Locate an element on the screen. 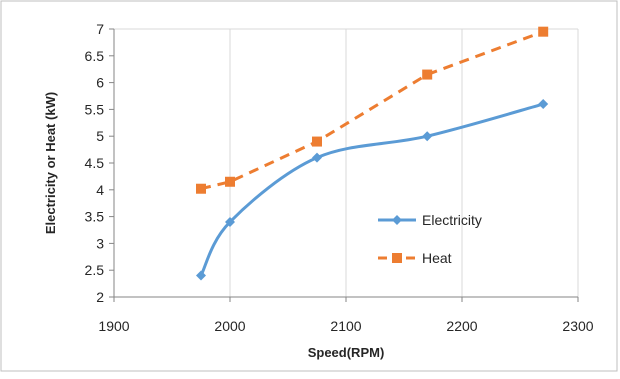 The image size is (620, 379). x-axis-label: Speed(RPM) is located at coordinates (346, 352).